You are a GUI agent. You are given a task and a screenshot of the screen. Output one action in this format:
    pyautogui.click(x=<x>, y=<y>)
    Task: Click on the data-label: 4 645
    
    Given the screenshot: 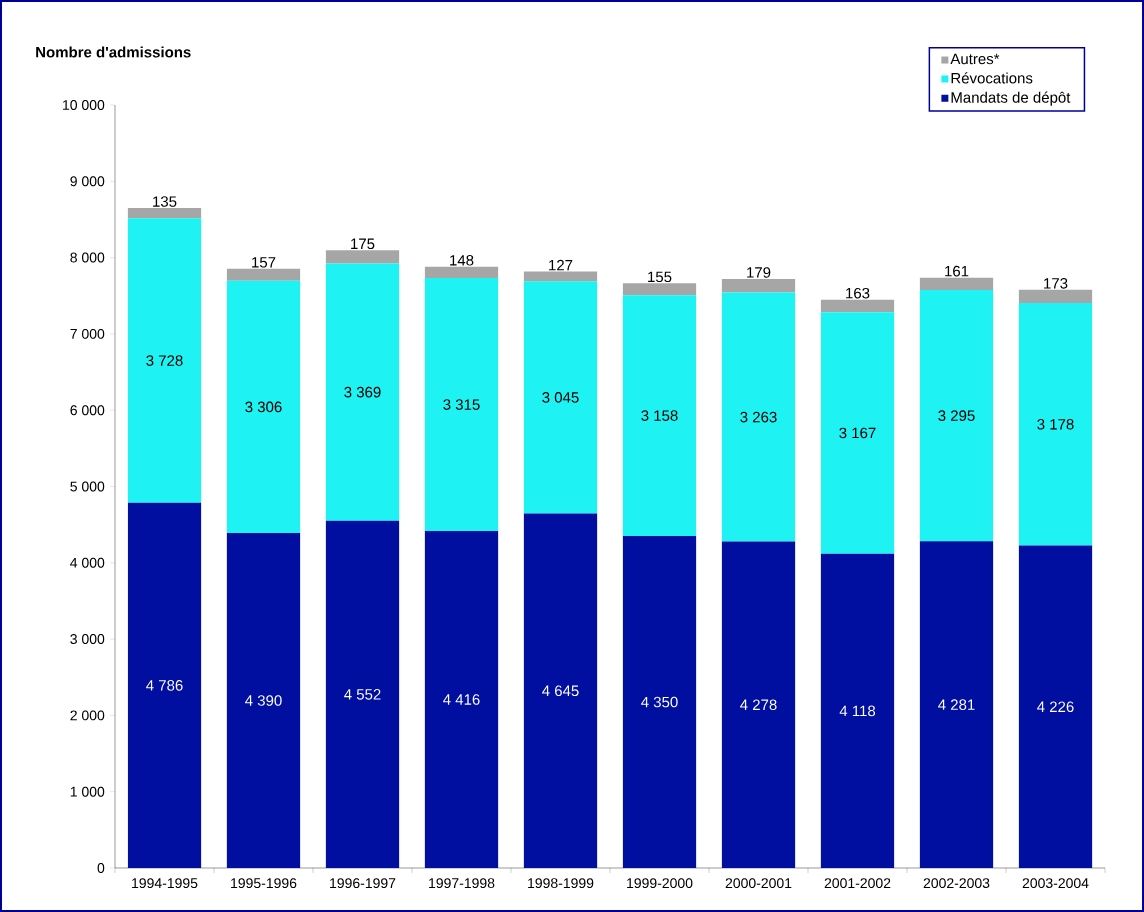 What is the action you would take?
    pyautogui.click(x=560, y=691)
    